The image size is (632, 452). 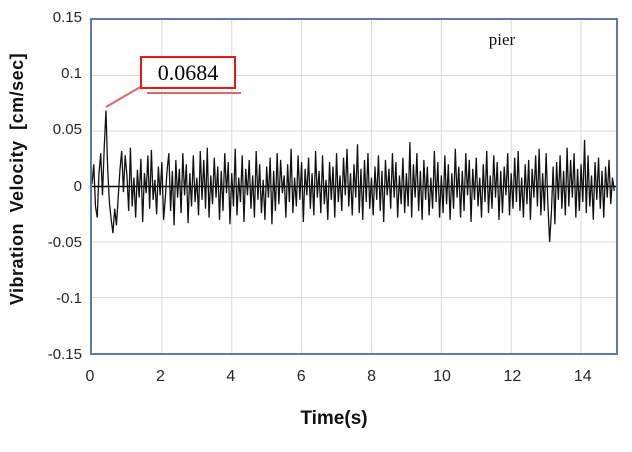 I want to click on peak-value-label: 0.0684, so click(x=188, y=72).